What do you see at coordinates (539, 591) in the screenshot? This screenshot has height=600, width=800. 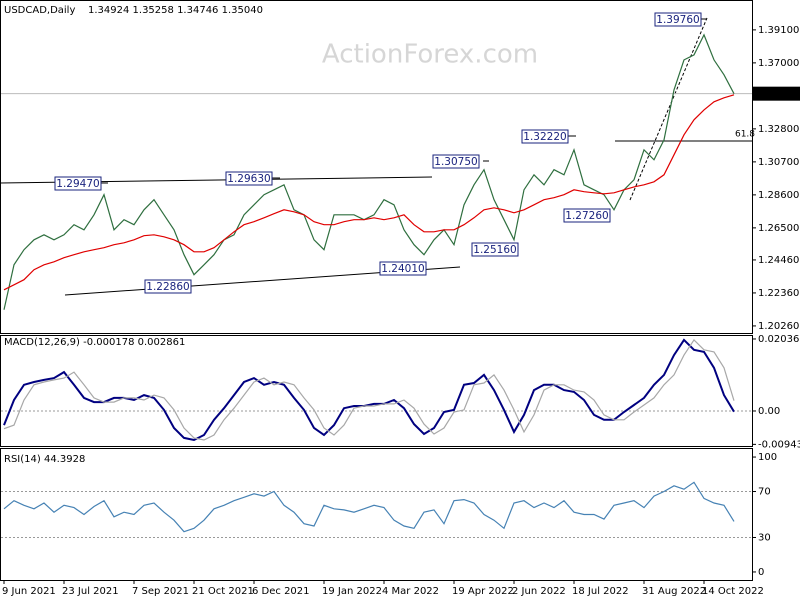 I see `x-tick-label: 2 Jun 2022` at bounding box center [539, 591].